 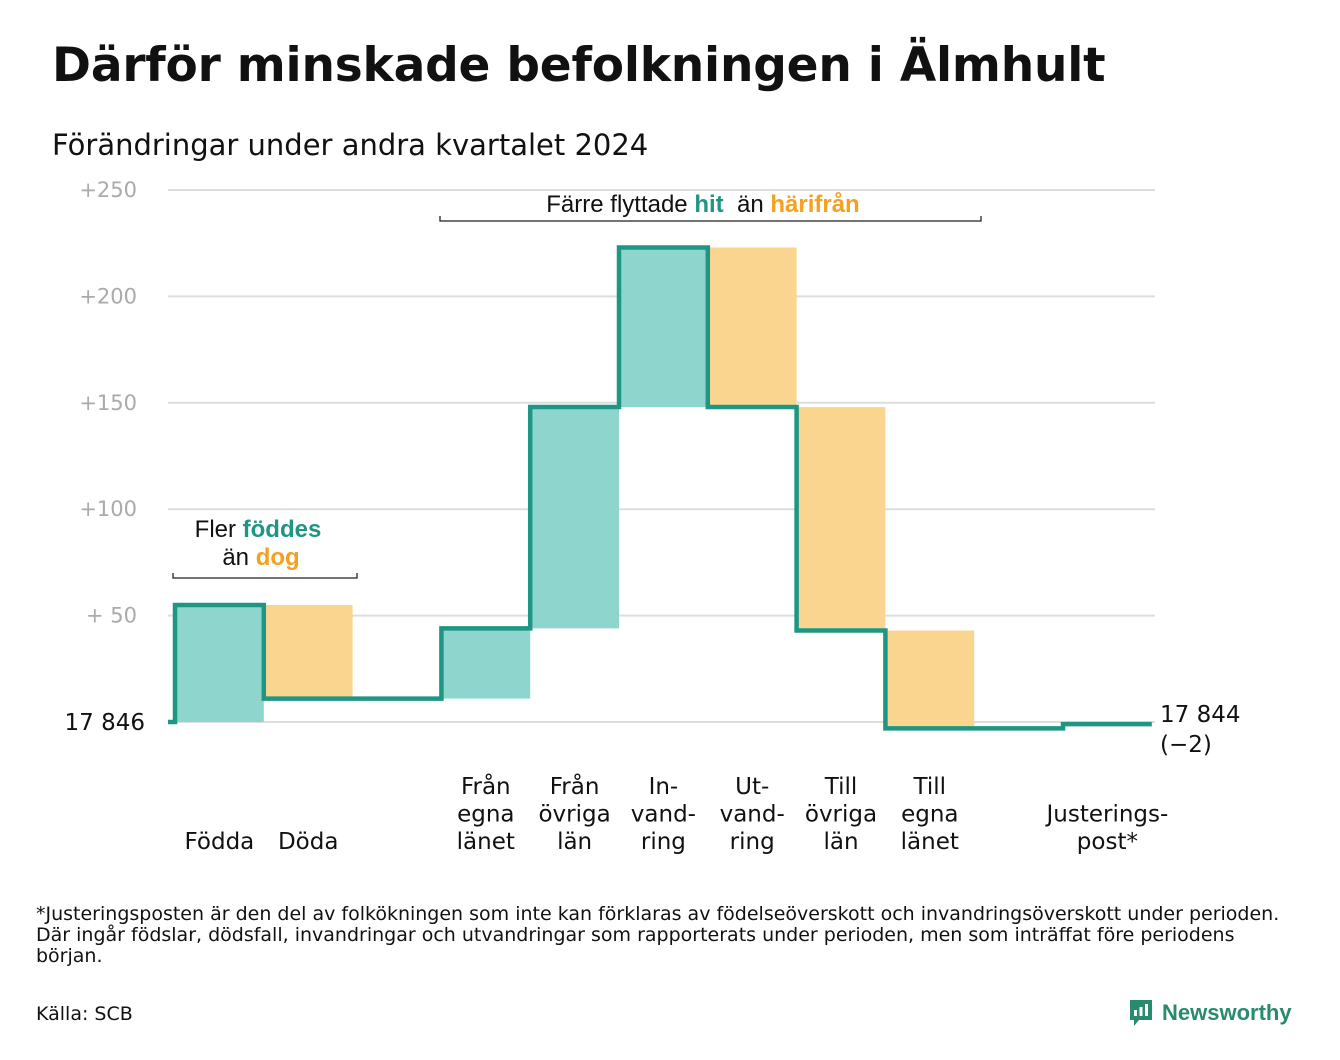 I want to click on y-tick-label: +250, so click(x=108, y=190).